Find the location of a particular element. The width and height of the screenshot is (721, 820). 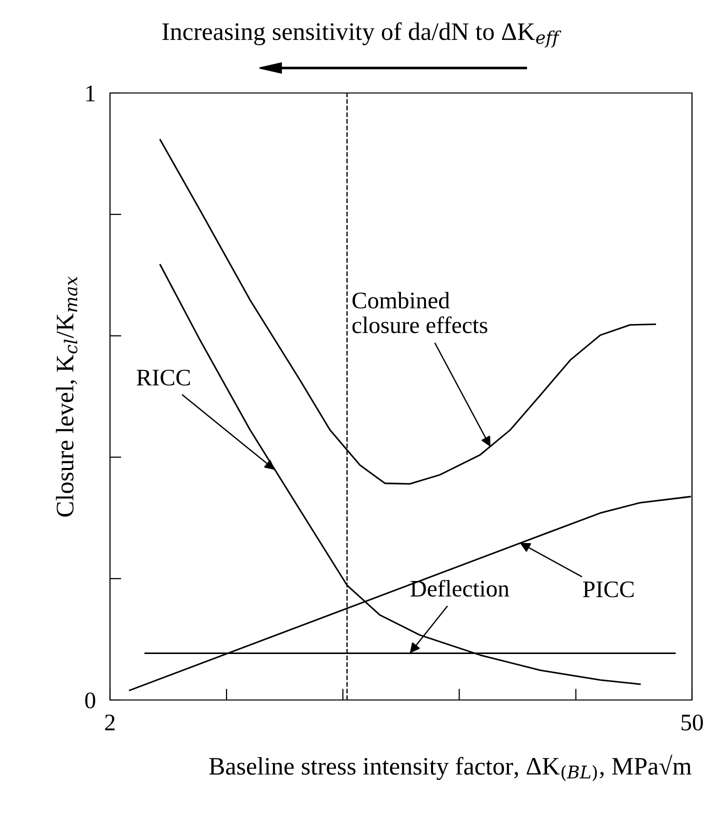

y-tick-label: 1 is located at coordinates (90, 94).